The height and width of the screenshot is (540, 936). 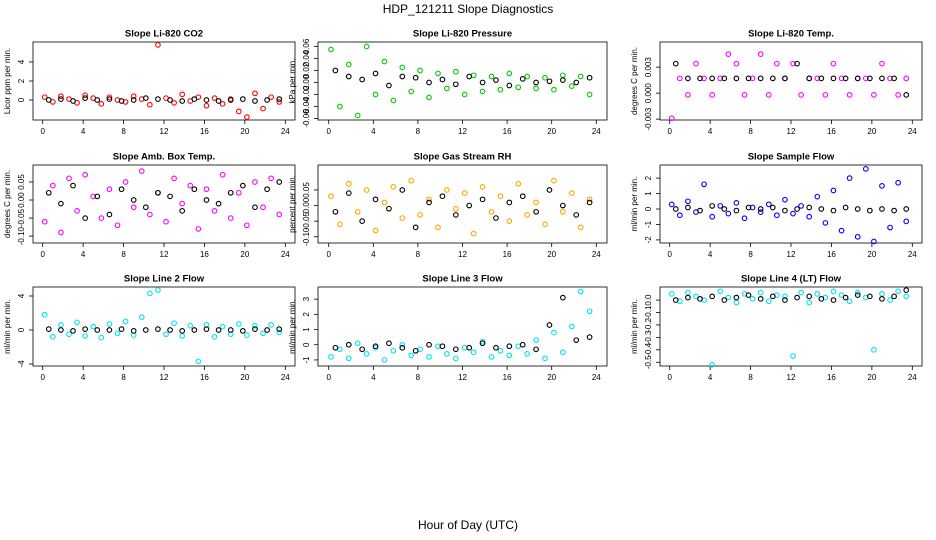 I want to click on y-tick-label: 0.05, so click(x=21, y=182).